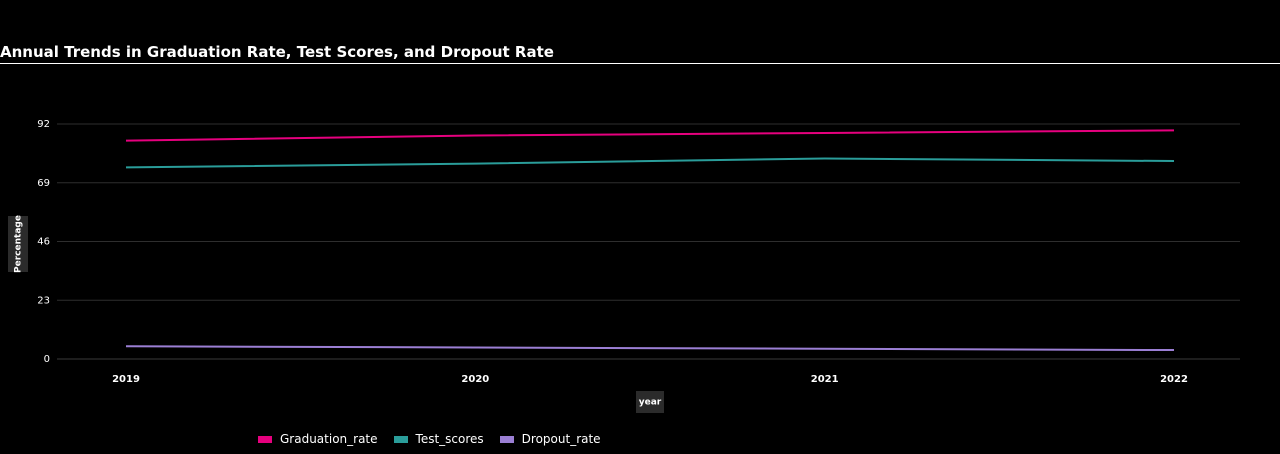 The height and width of the screenshot is (454, 1280). I want to click on y-tick-label: 23, so click(43, 300).